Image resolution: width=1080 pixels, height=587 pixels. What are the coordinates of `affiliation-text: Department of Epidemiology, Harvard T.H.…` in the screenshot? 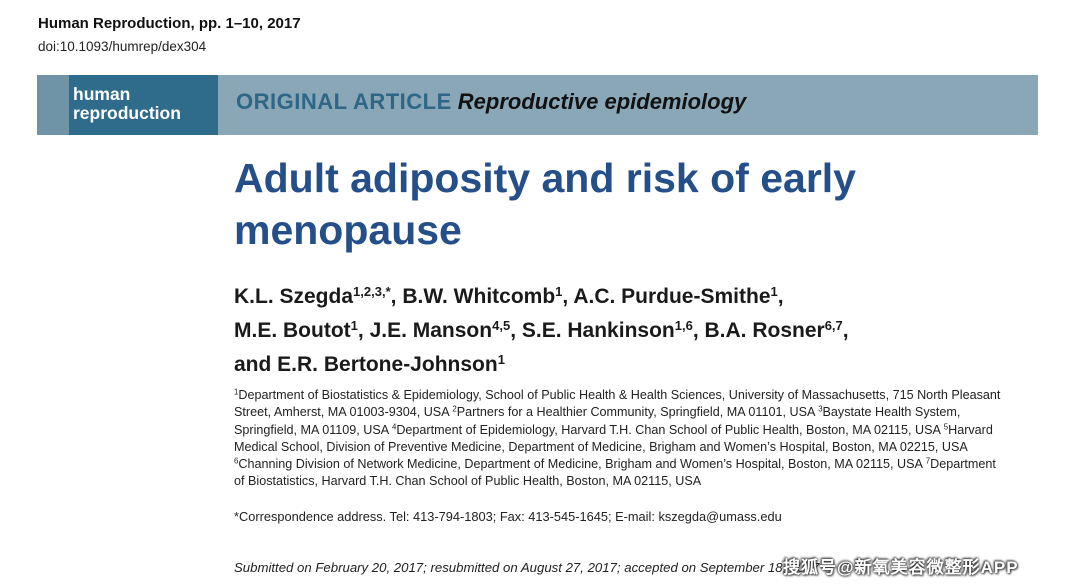 It's located at (670, 429).